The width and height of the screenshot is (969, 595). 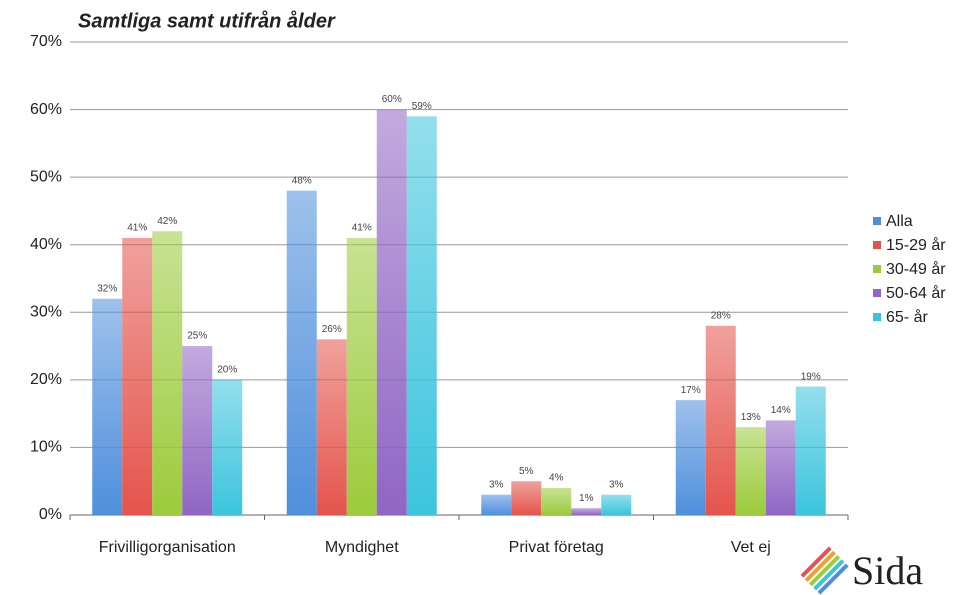 What do you see at coordinates (46, 244) in the screenshot?
I see `y-tick-label: 40%` at bounding box center [46, 244].